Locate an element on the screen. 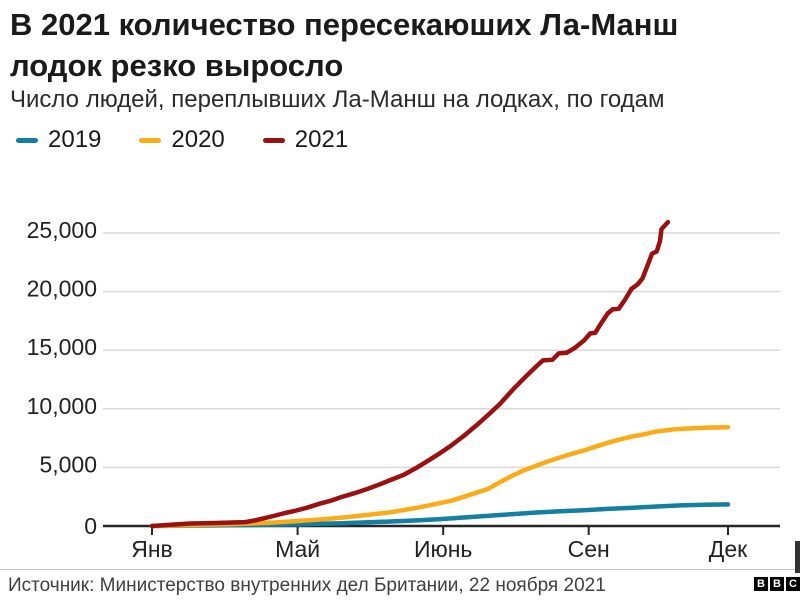 The height and width of the screenshot is (605, 800). x-axis-tick-label: Дек is located at coordinates (728, 549).